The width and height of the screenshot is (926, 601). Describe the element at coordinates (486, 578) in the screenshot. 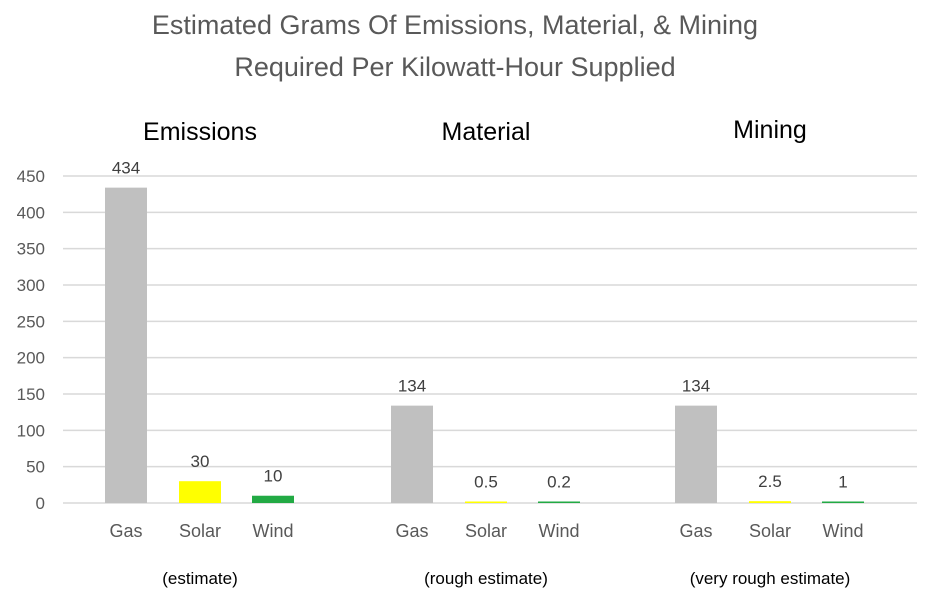

I see `group-note: (rough estimate)` at that location.